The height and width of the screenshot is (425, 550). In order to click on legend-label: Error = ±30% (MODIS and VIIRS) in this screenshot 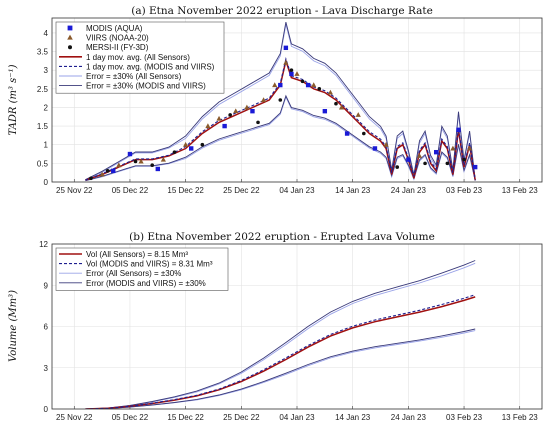, I will do `click(146, 86)`.